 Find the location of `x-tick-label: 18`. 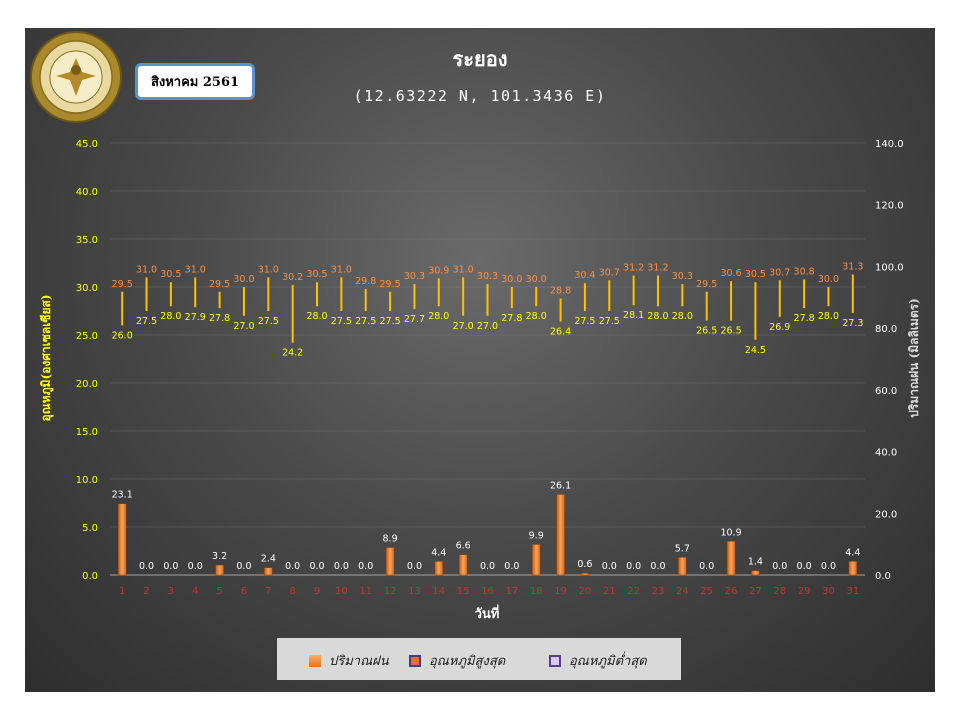

x-tick-label: 18 is located at coordinates (536, 591).